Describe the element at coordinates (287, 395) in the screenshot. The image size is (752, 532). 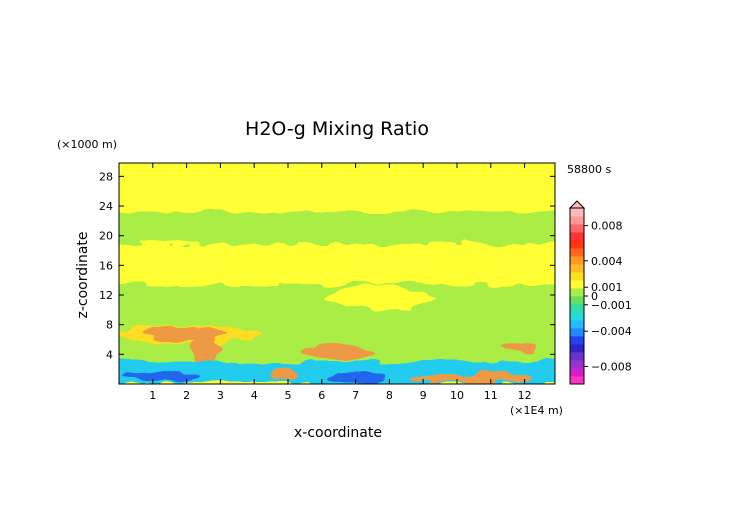
I see `x-tick-label: 5` at that location.